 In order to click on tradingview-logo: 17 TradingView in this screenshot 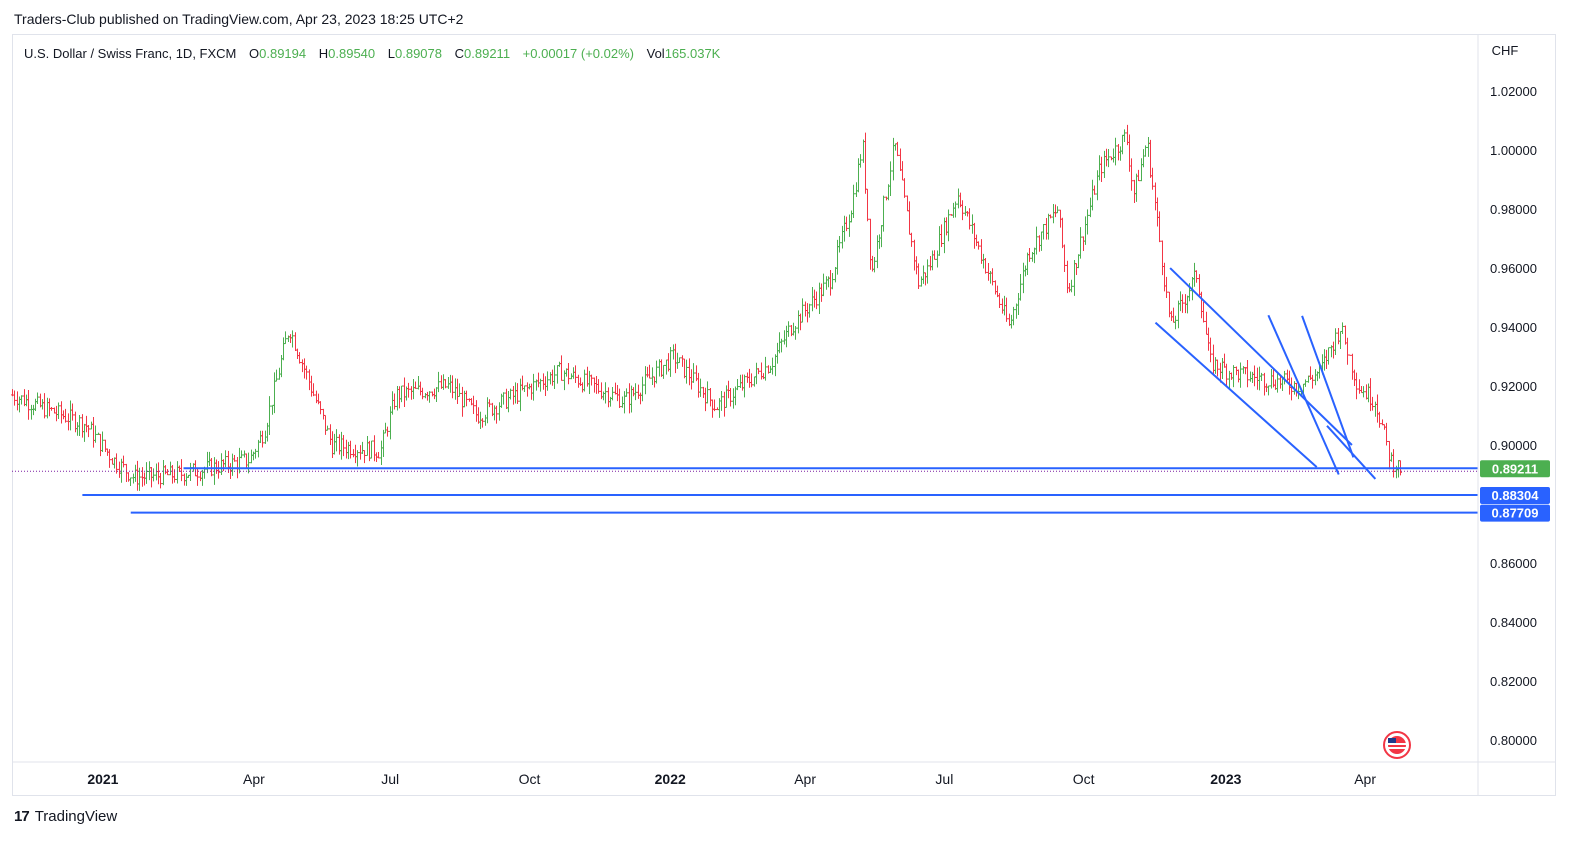, I will do `click(65, 816)`.